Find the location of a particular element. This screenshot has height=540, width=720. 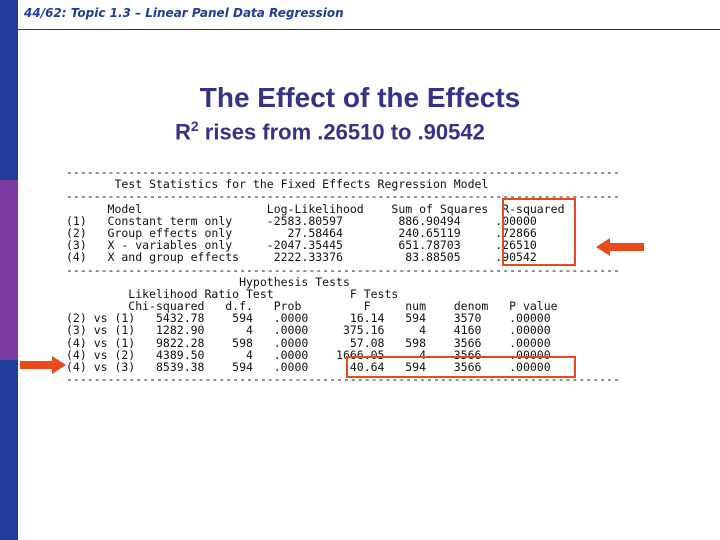

slide-subtitle: R2 rises from .26510 to .90542 is located at coordinates (330, 131).